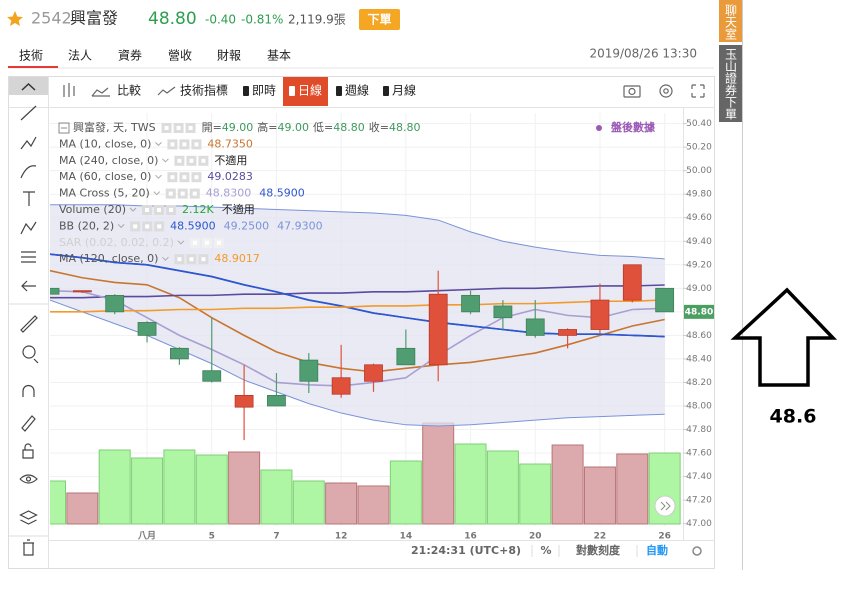 The image size is (850, 595). Describe the element at coordinates (80, 56) in the screenshot. I see `tab: 法人` at that location.